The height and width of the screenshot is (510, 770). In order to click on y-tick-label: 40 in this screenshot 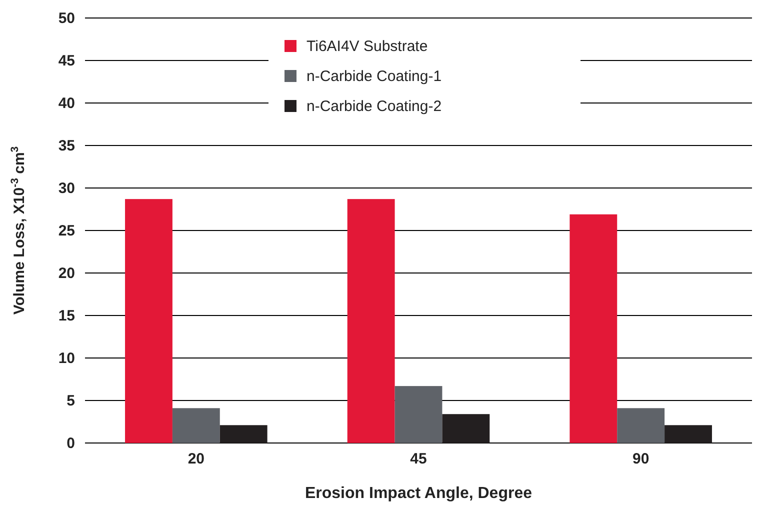, I will do `click(66, 103)`.